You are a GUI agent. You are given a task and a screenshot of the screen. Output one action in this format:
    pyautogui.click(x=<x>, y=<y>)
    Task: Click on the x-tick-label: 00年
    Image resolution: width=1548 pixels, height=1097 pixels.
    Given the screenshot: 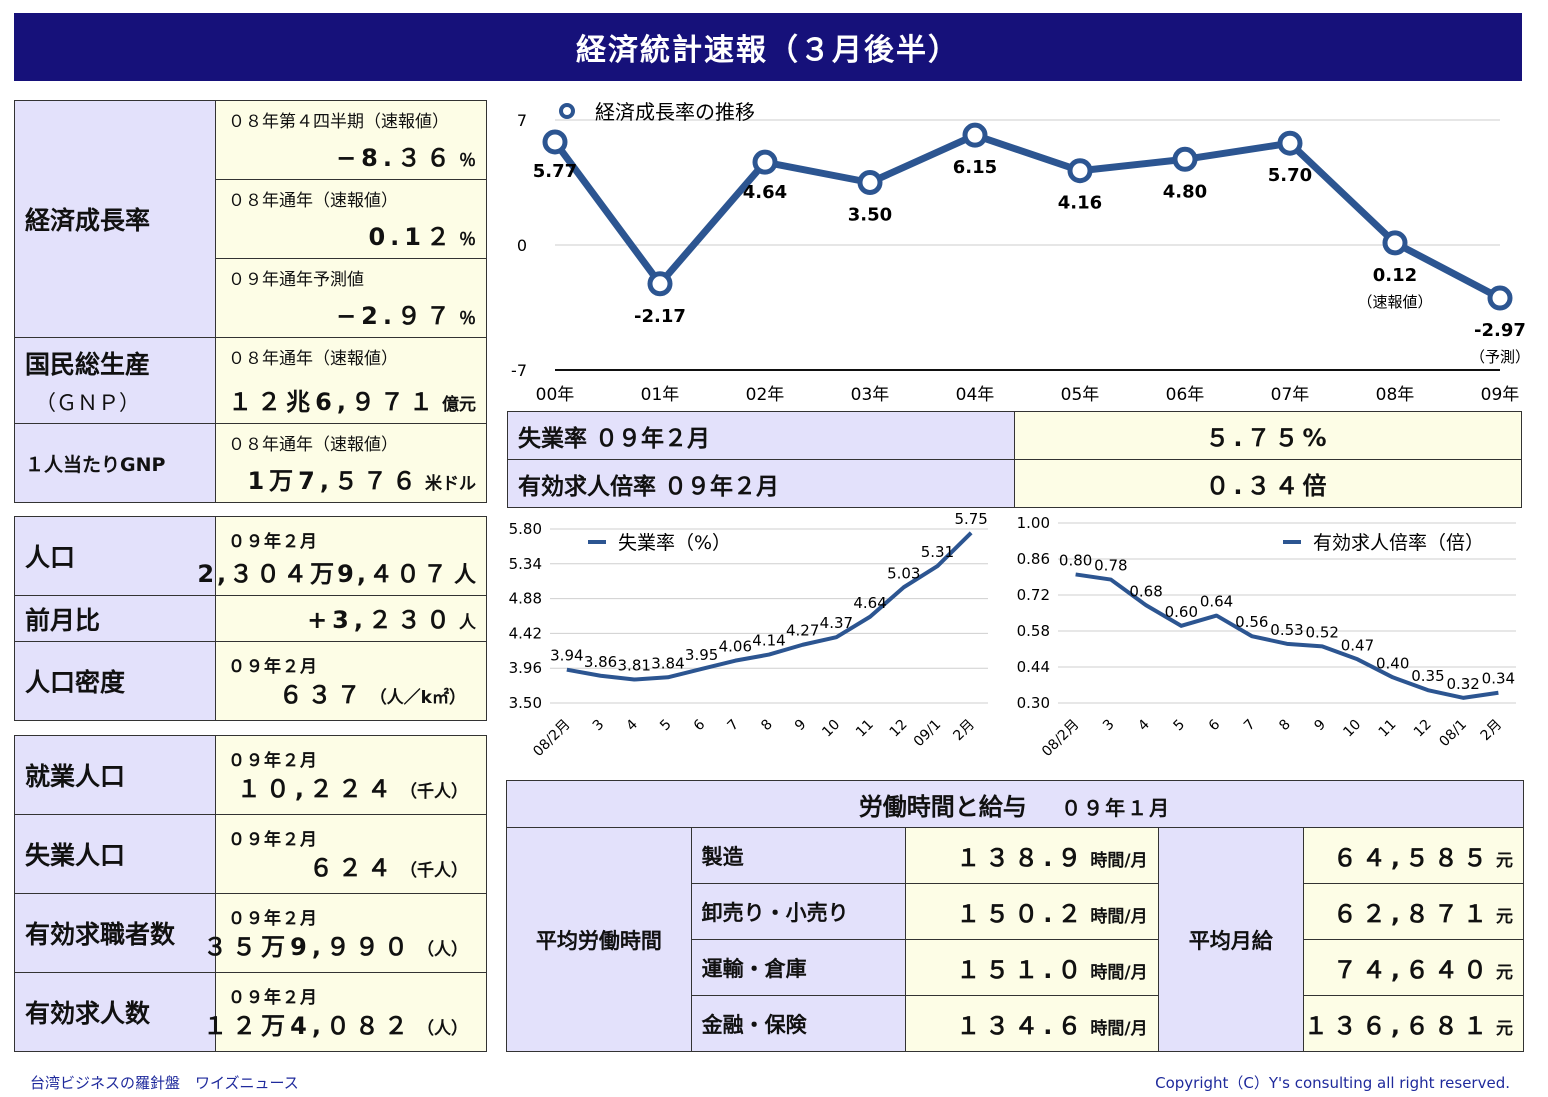 What is the action you would take?
    pyautogui.click(x=555, y=395)
    